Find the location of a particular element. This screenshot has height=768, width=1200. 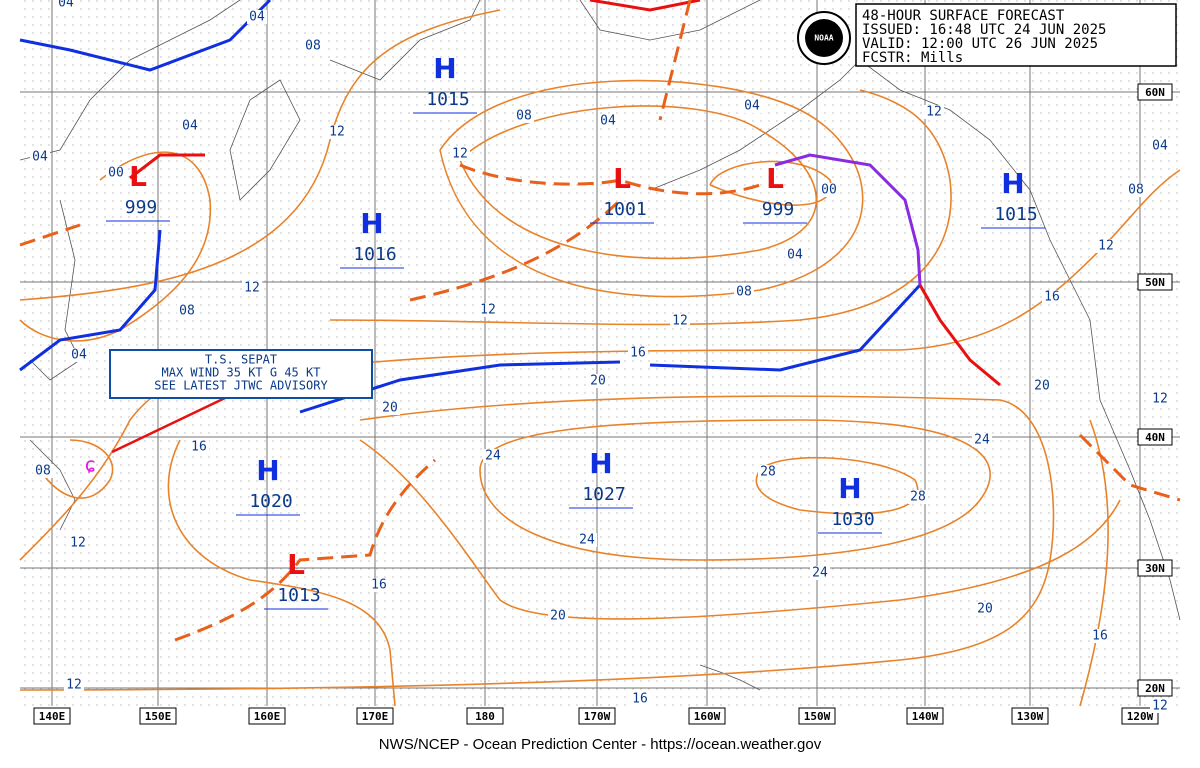

lat-label: 50N is located at coordinates (1155, 282).